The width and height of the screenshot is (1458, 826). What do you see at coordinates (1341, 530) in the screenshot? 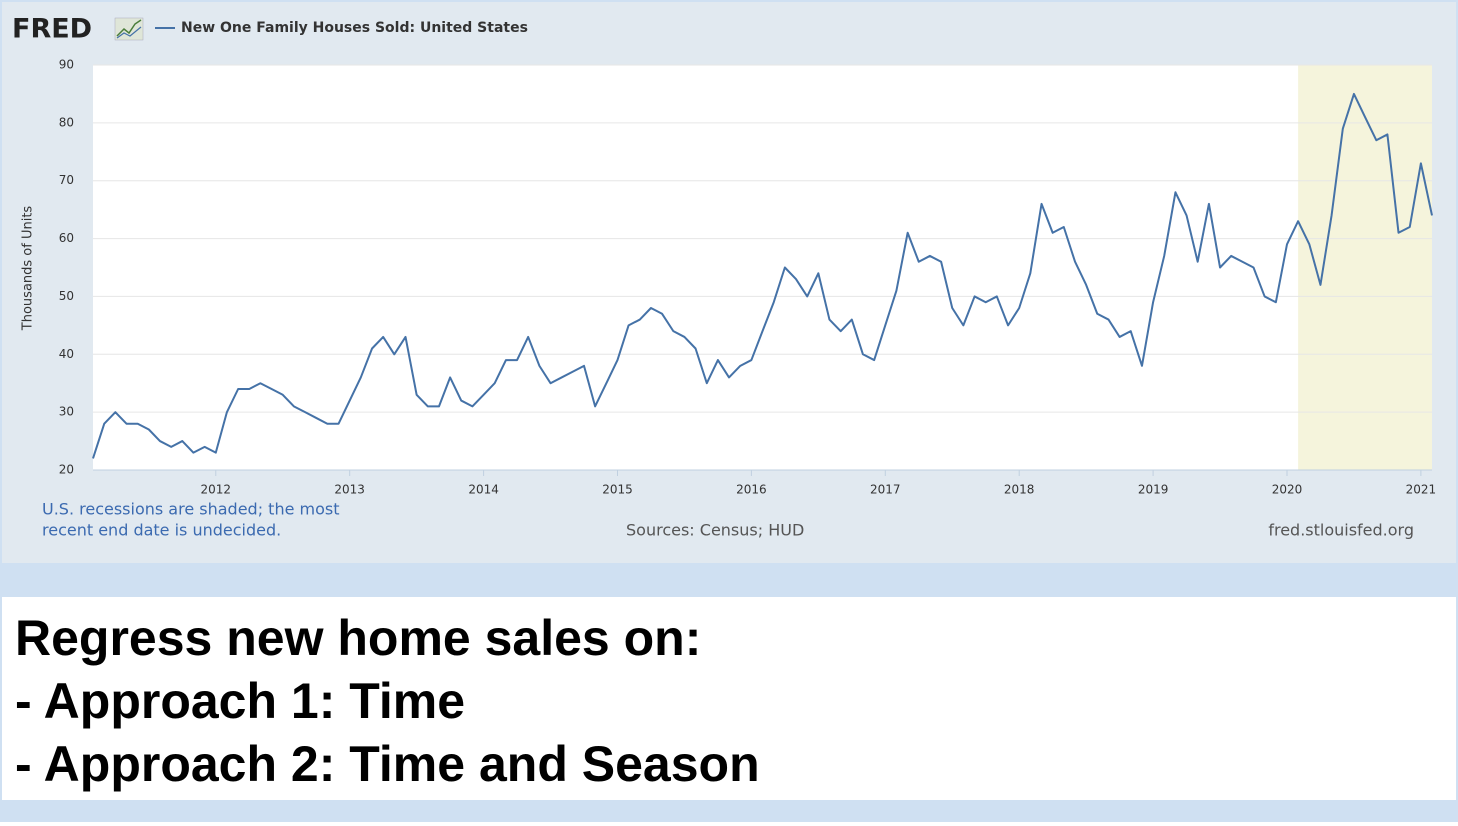
I see `site: fred.stlouisfed.org` at bounding box center [1341, 530].